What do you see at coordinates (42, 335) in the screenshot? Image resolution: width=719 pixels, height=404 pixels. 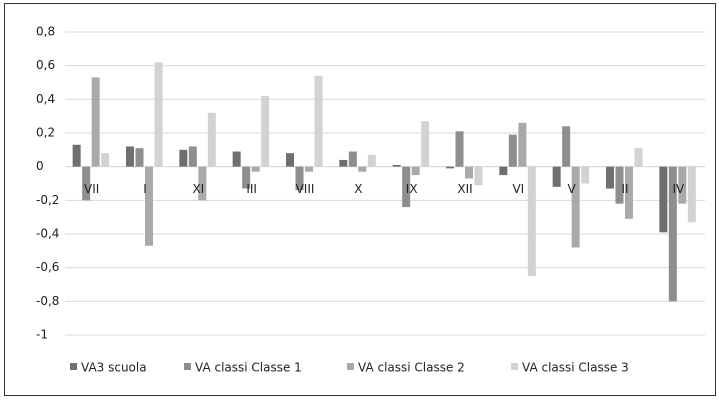 I see `y-tick-label: -1` at bounding box center [42, 335].